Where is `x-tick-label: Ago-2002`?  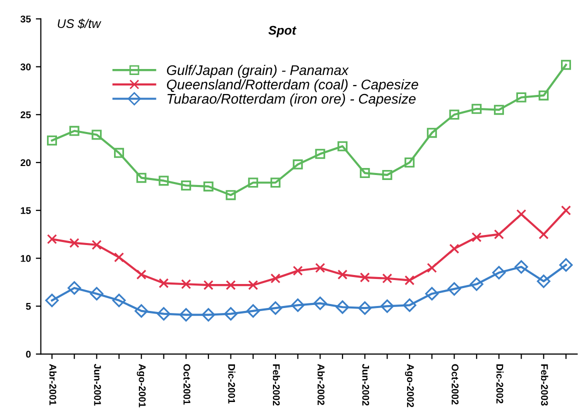 x-tick-label: Ago-2002 is located at coordinates (409, 386).